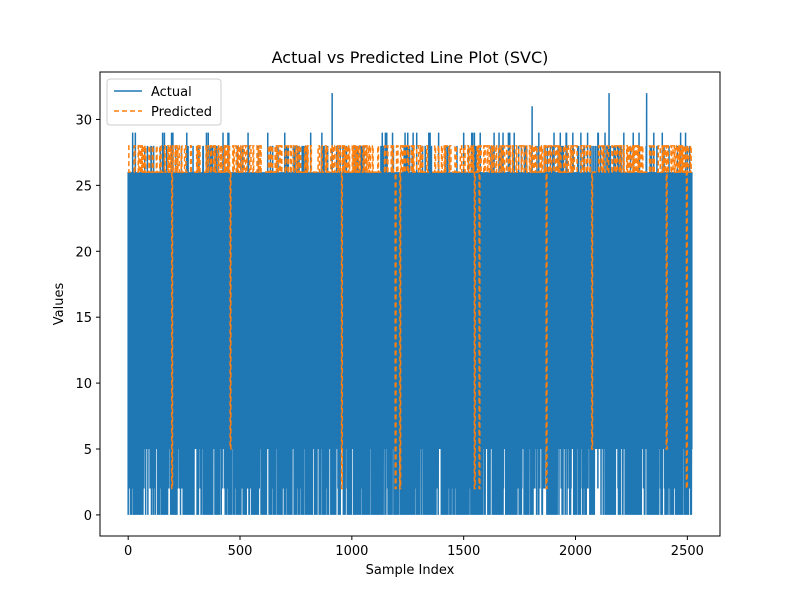 This screenshot has height=600, width=800. I want to click on x-tick-label: 1500, so click(463, 551).